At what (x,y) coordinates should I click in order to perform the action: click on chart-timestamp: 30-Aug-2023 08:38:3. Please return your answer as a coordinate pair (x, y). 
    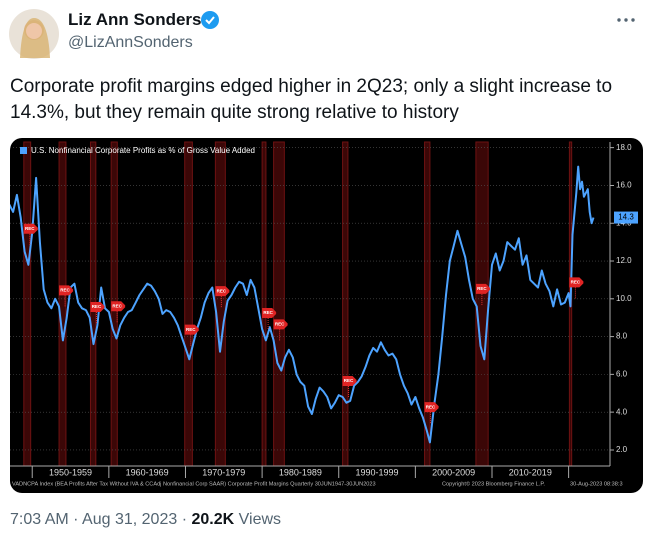
    Looking at the image, I should click on (596, 484).